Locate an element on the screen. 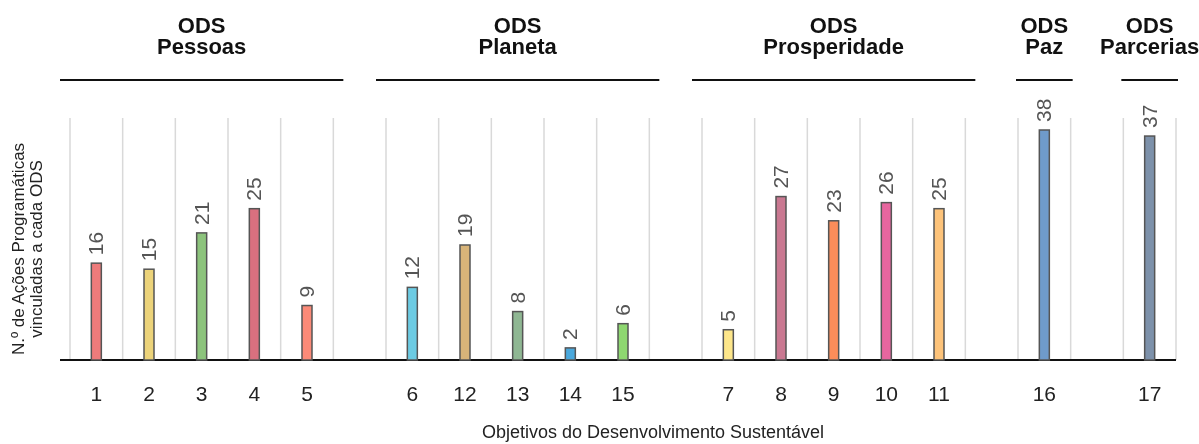 The image size is (1199, 444). x-tick-label: 9 is located at coordinates (833, 393).